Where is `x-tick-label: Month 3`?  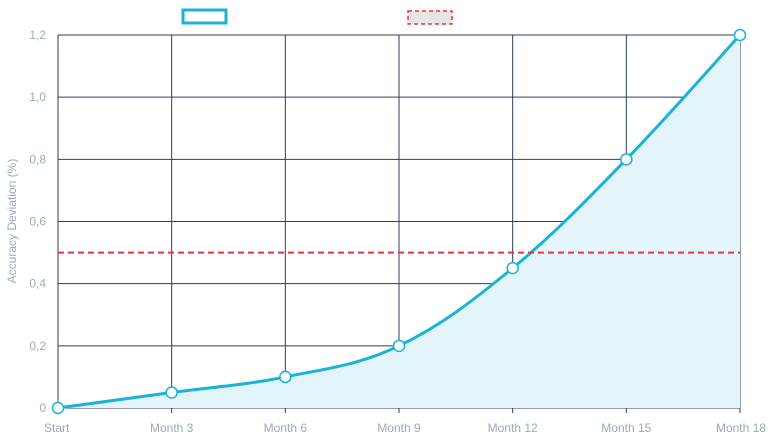 x-tick-label: Month 3 is located at coordinates (172, 428).